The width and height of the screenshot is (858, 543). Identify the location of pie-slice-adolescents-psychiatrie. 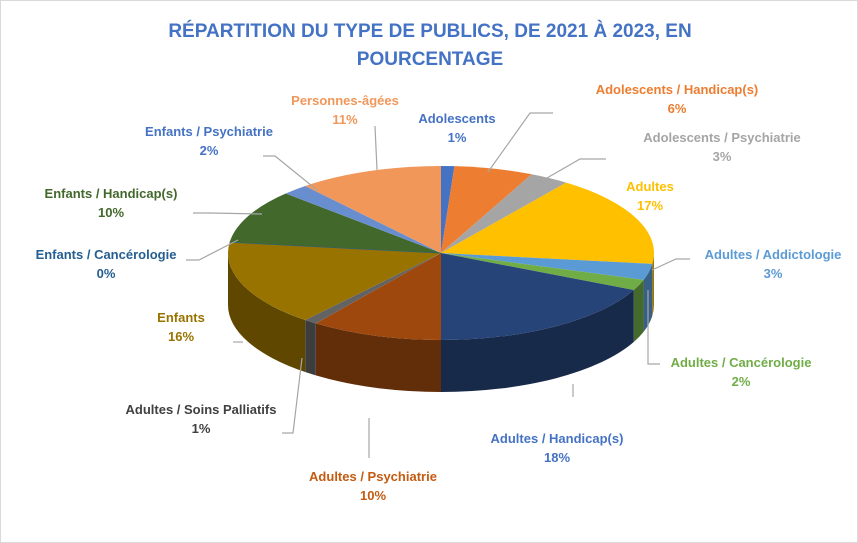
(504, 213).